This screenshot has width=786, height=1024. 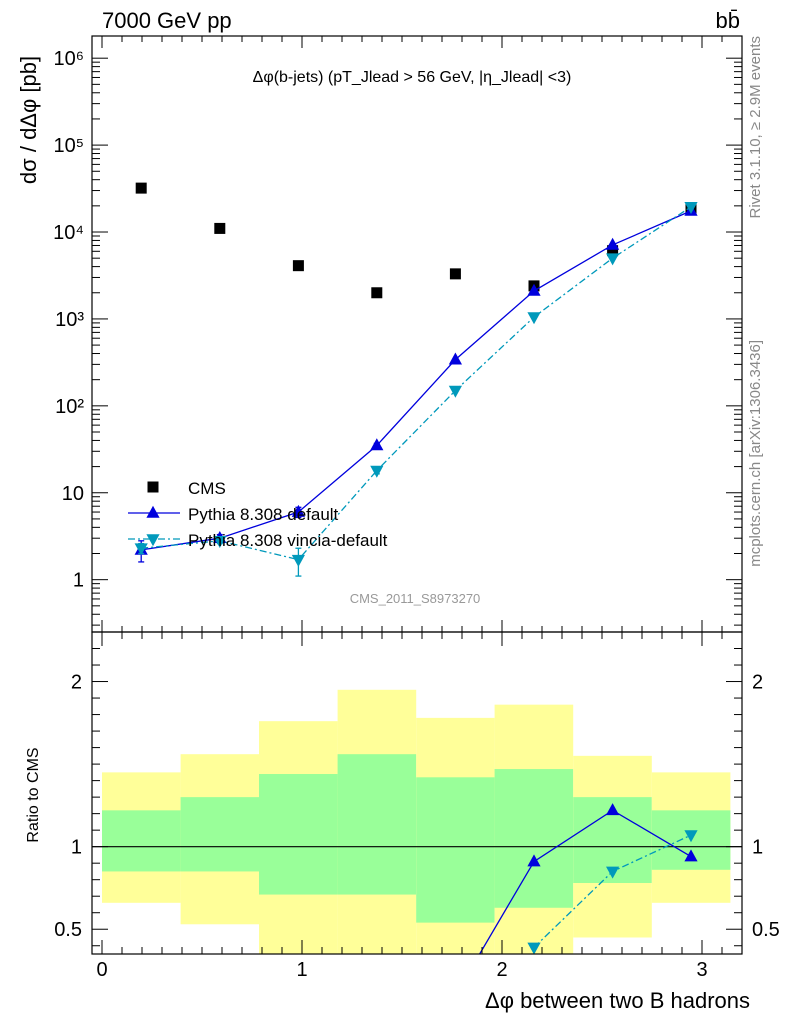 I want to click on ratio-y-tick-label-right: 2, so click(x=757, y=683).